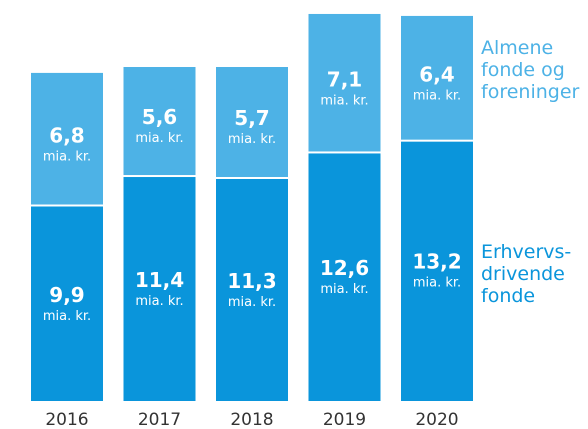 Image resolution: width=588 pixels, height=429 pixels. What do you see at coordinates (344, 79) in the screenshot?
I see `data-label-value: 7,1` at bounding box center [344, 79].